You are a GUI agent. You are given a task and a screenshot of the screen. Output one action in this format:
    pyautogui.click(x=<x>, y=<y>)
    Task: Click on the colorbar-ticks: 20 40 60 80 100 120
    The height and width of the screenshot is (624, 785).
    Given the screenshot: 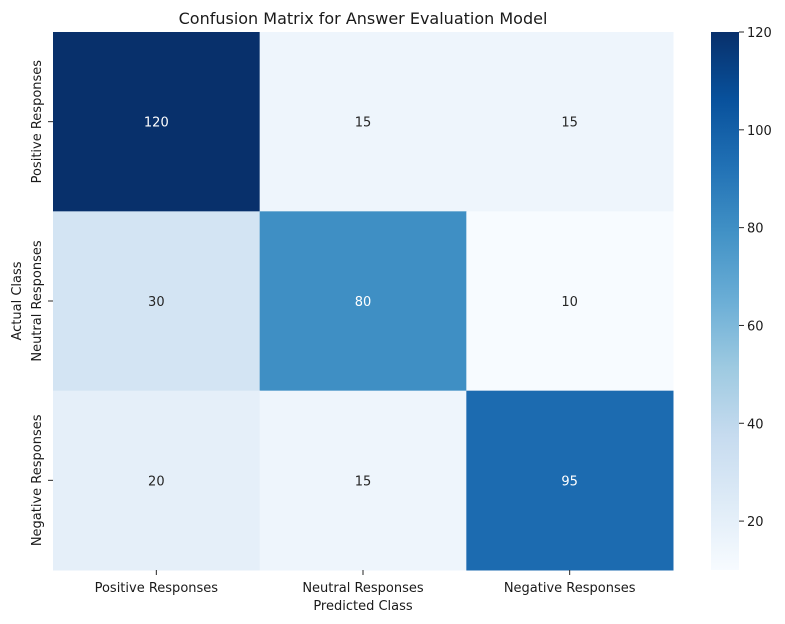 What is the action you would take?
    pyautogui.click(x=755, y=278)
    